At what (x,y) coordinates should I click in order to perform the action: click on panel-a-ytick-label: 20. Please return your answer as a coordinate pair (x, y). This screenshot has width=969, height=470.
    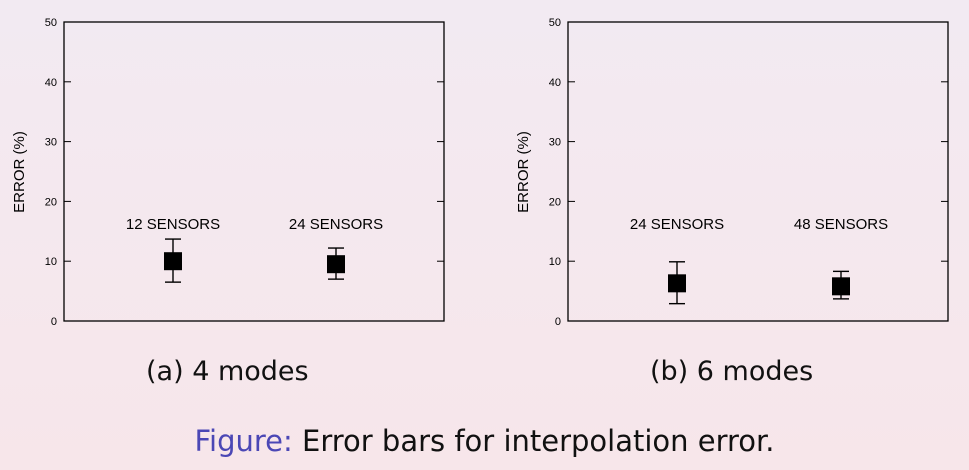
    Looking at the image, I should click on (51, 202).